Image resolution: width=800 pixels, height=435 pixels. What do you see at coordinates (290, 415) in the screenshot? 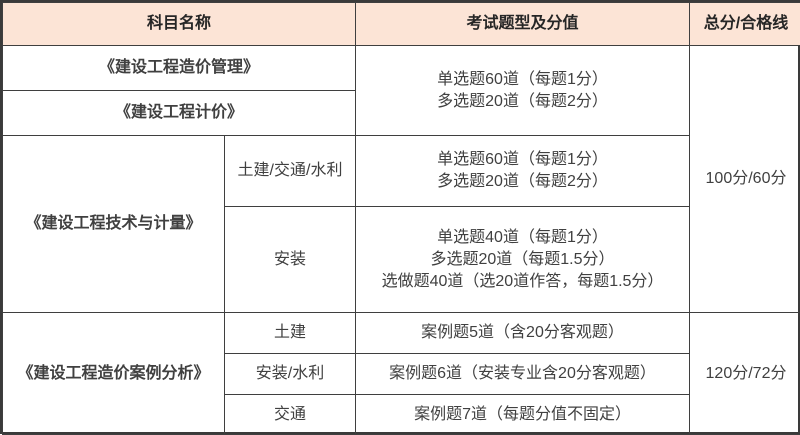
I see `cell-category-traffic: 交通` at bounding box center [290, 415].